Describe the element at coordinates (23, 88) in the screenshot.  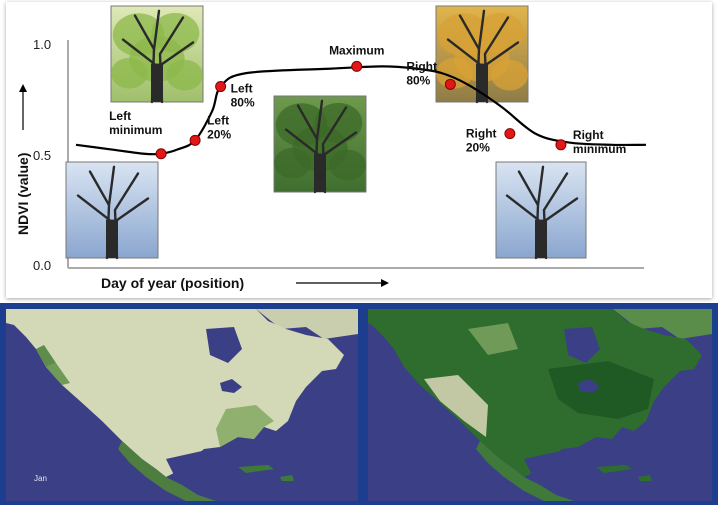
I see `y-axis-arrowhead` at that location.